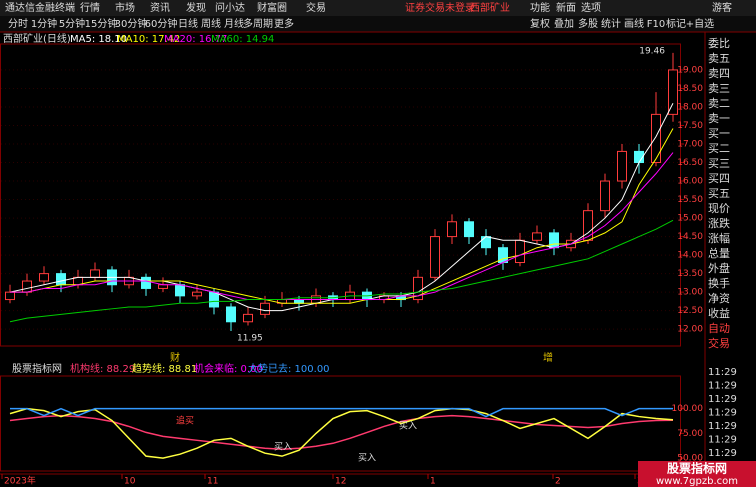 Image resolution: width=756 pixels, height=487 pixels. Describe the element at coordinates (378, 24) in the screenshot. I see `toolbar` at that location.